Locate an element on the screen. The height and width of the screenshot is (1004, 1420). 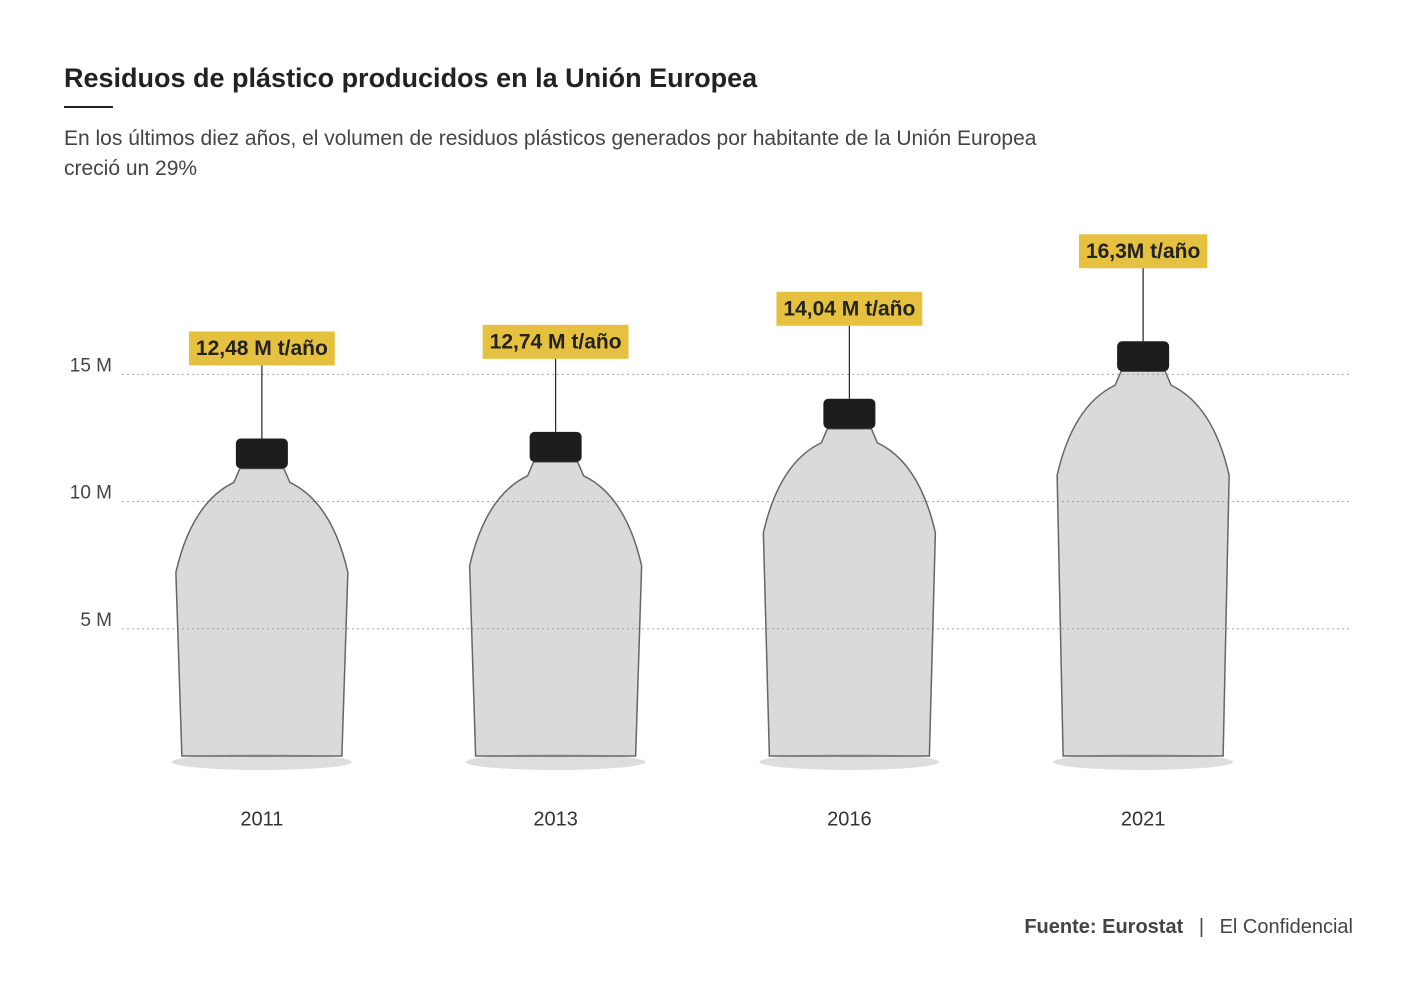
y-tick-label: 10 M is located at coordinates (91, 493).